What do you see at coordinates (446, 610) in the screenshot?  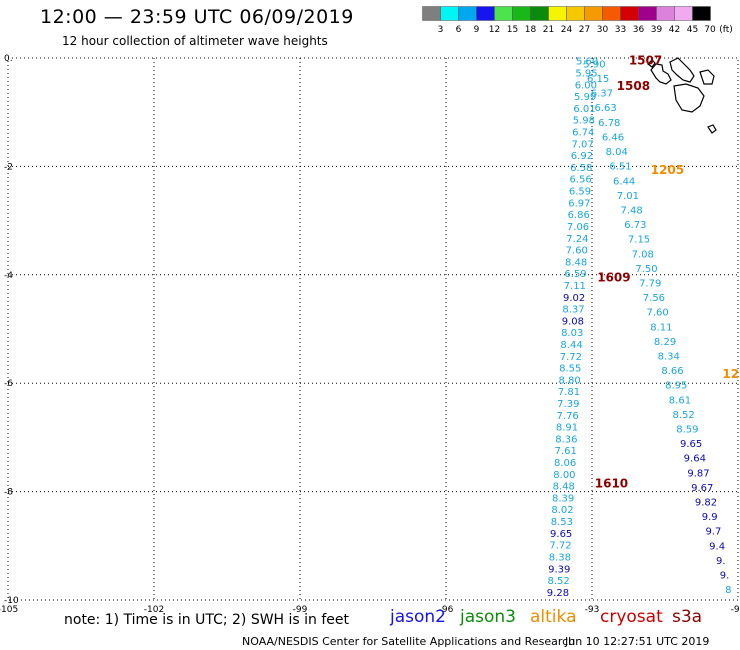 I see `x-tick-label: -96` at bounding box center [446, 610].